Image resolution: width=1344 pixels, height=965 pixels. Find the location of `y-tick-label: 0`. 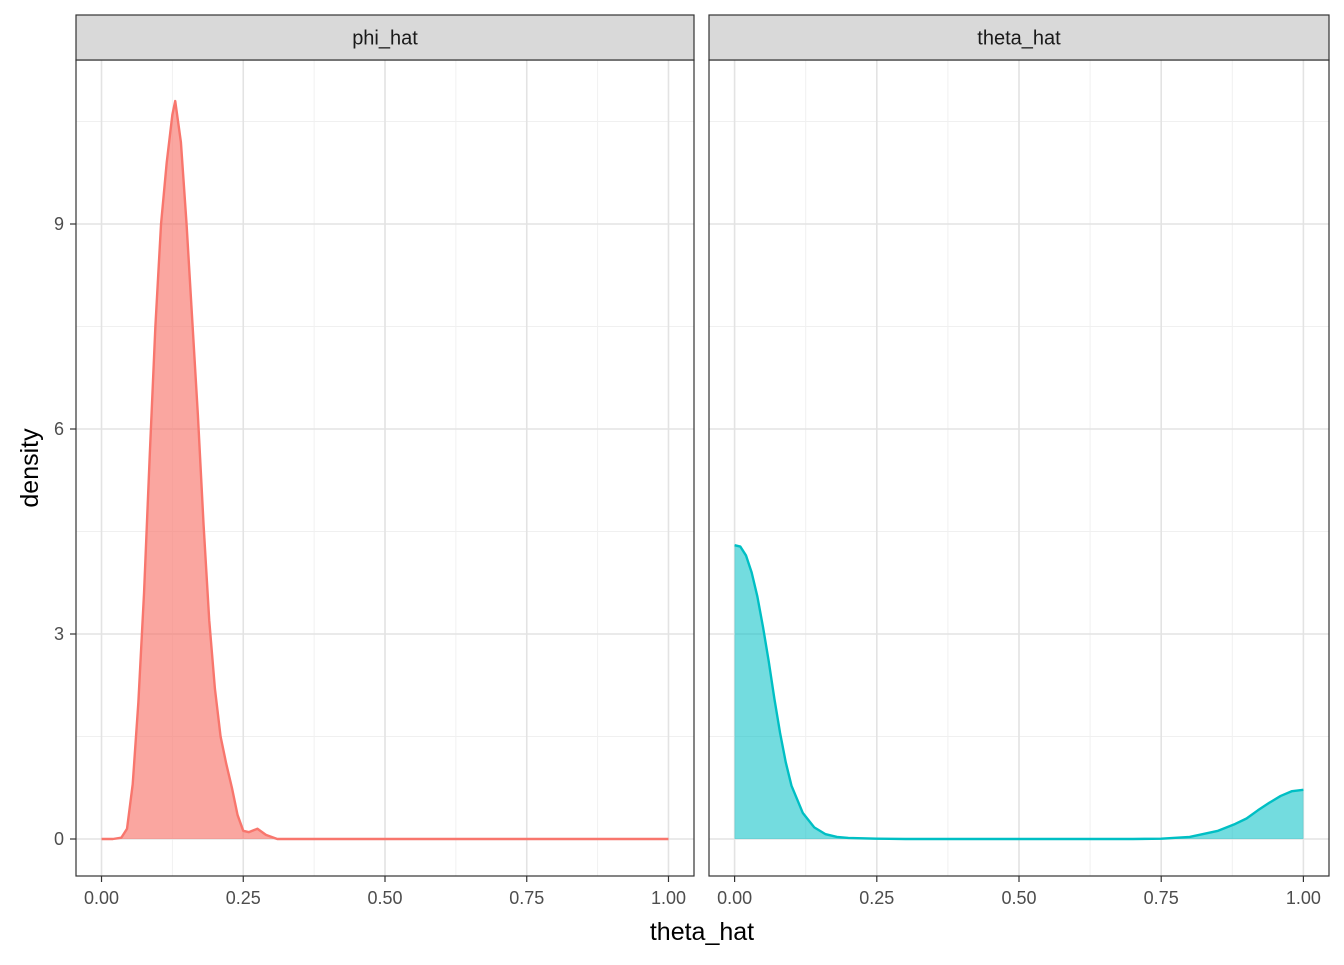

y-tick-label: 0 is located at coordinates (59, 839).